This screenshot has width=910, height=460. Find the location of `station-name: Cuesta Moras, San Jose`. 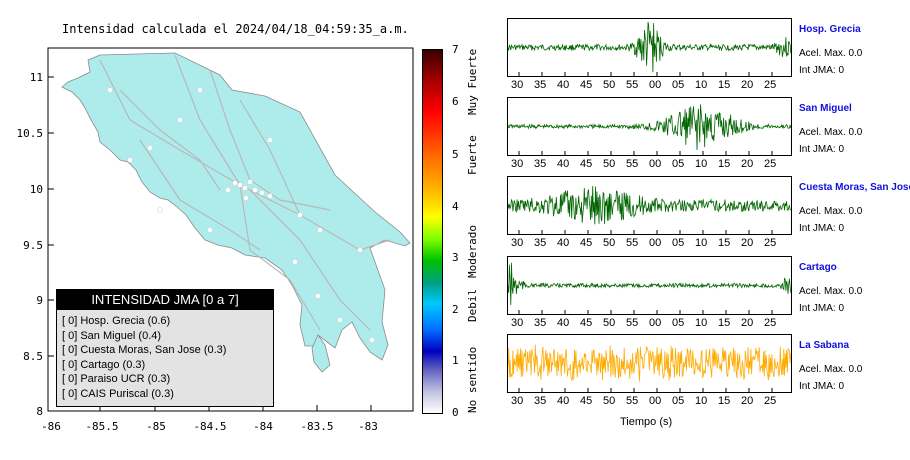

station-name: Cuesta Moras, San Jose is located at coordinates (854, 187).